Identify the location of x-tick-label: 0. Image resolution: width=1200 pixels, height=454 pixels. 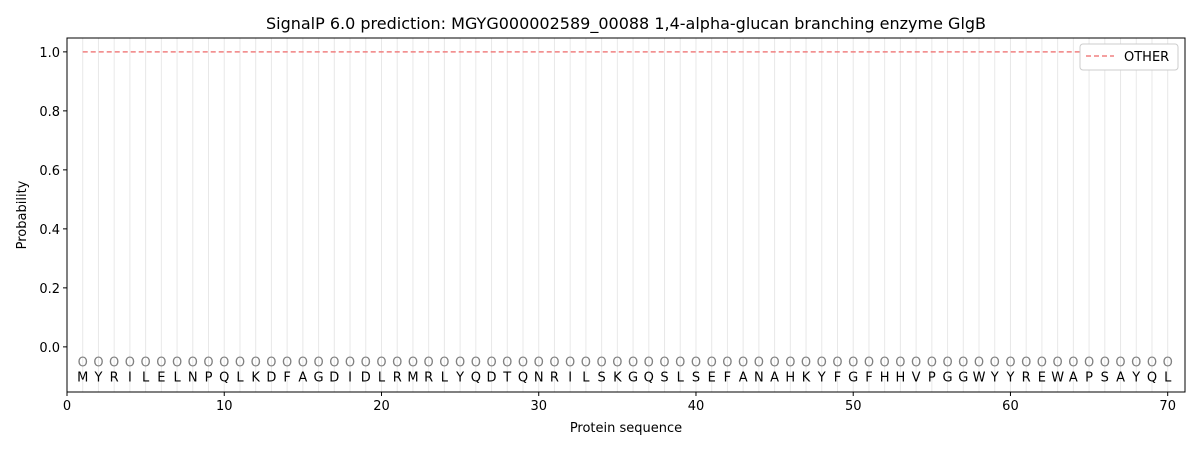
(67, 406).